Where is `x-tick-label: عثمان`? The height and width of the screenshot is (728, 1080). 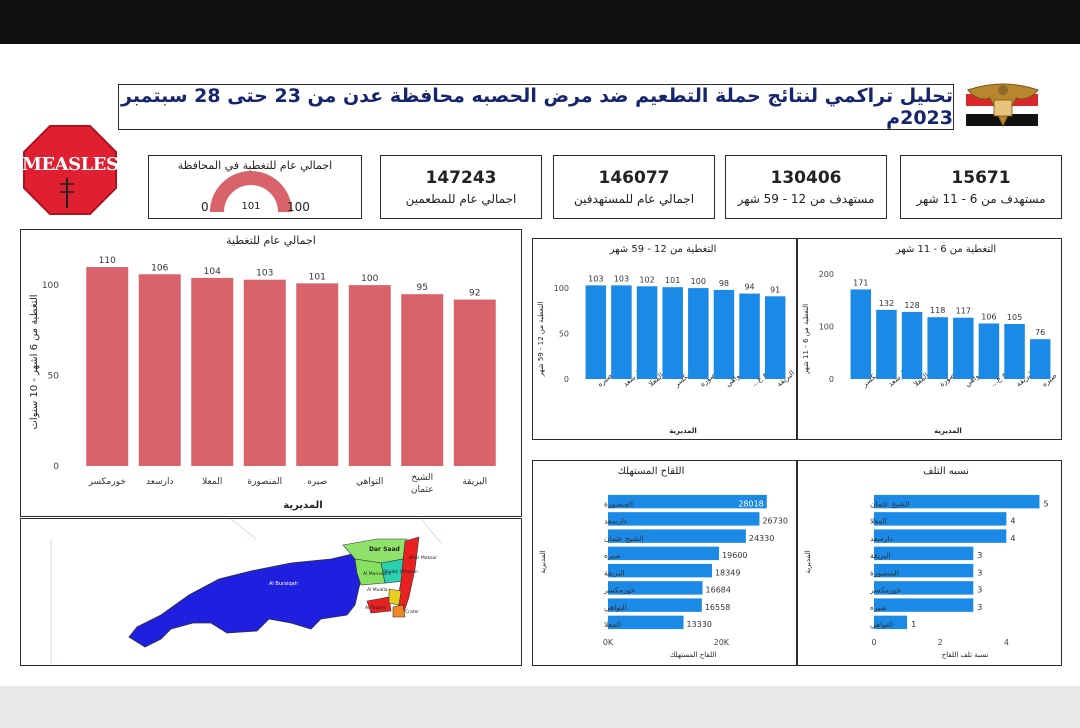
x-tick-label: عثمان is located at coordinates (422, 490).